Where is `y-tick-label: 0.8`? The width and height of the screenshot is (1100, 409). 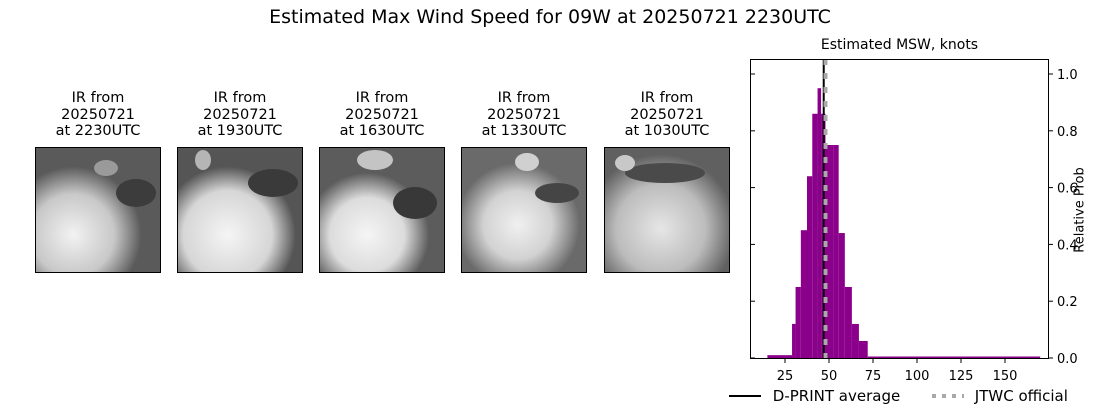 y-tick-label: 0.8 is located at coordinates (1067, 132).